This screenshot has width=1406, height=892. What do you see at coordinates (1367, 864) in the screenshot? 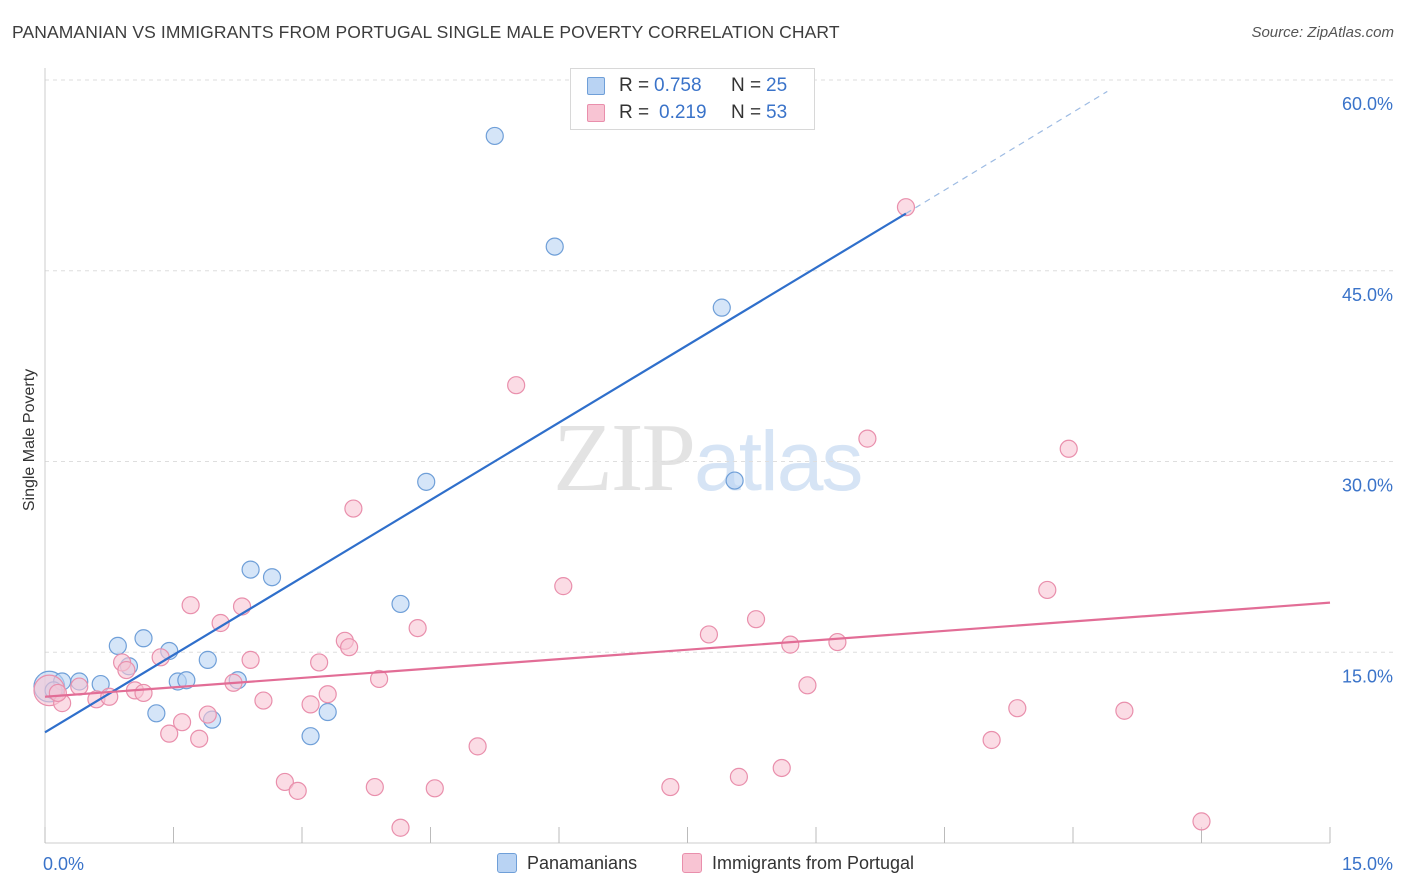
I see `x-tick-label: 15.0%` at bounding box center [1367, 864].